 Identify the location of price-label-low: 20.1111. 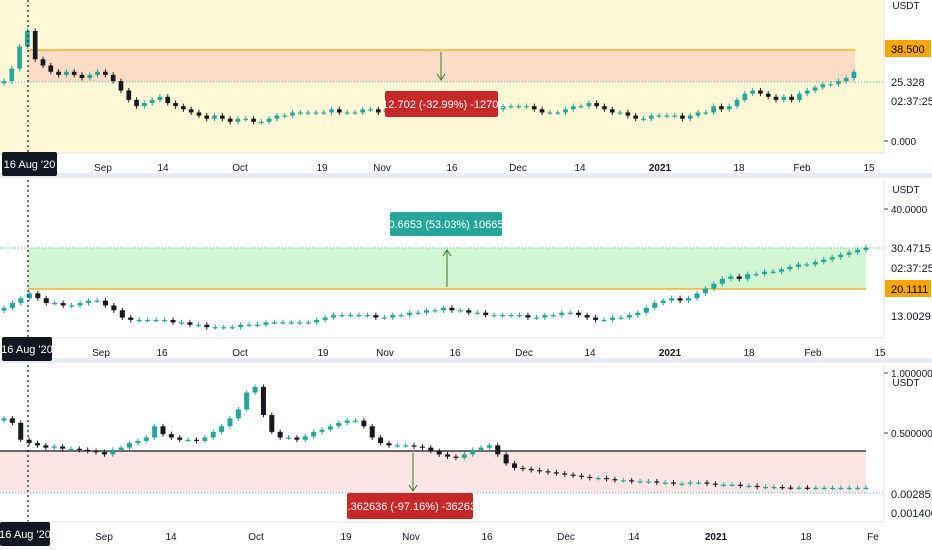
(908, 288).